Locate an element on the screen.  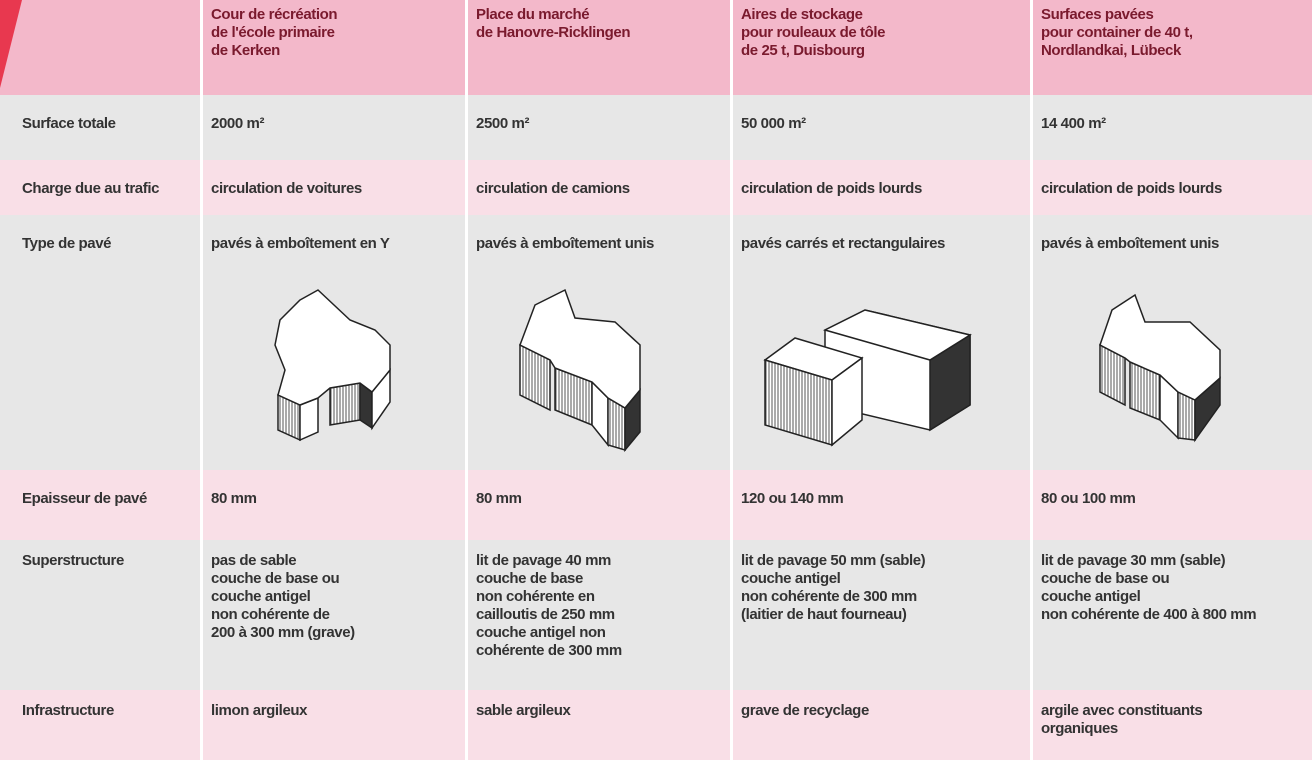
cell: pavés à emboîtement en Y is located at coordinates (332, 342).